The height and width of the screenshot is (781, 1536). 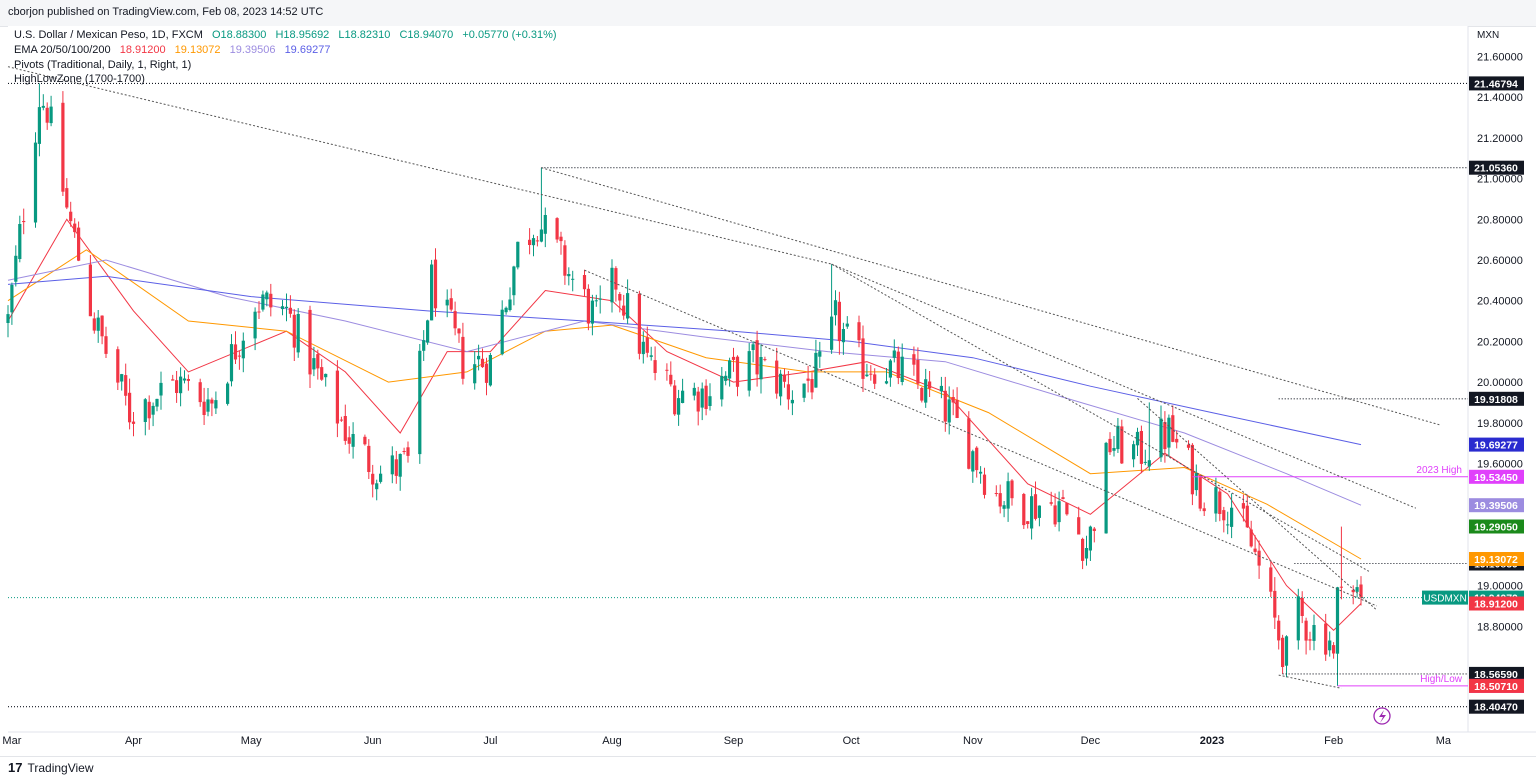 What do you see at coordinates (973, 741) in the screenshot?
I see `x-tick-label: Nov` at bounding box center [973, 741].